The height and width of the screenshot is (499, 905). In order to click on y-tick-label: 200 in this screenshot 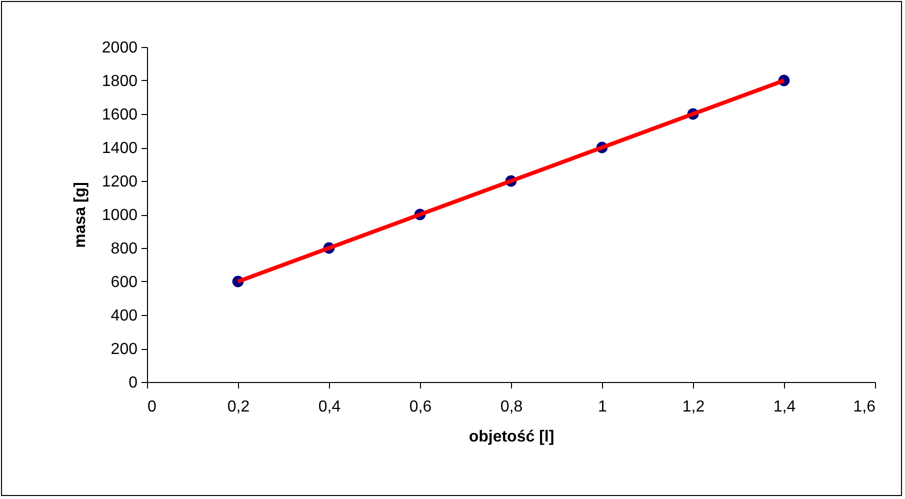, I will do `click(124, 349)`.